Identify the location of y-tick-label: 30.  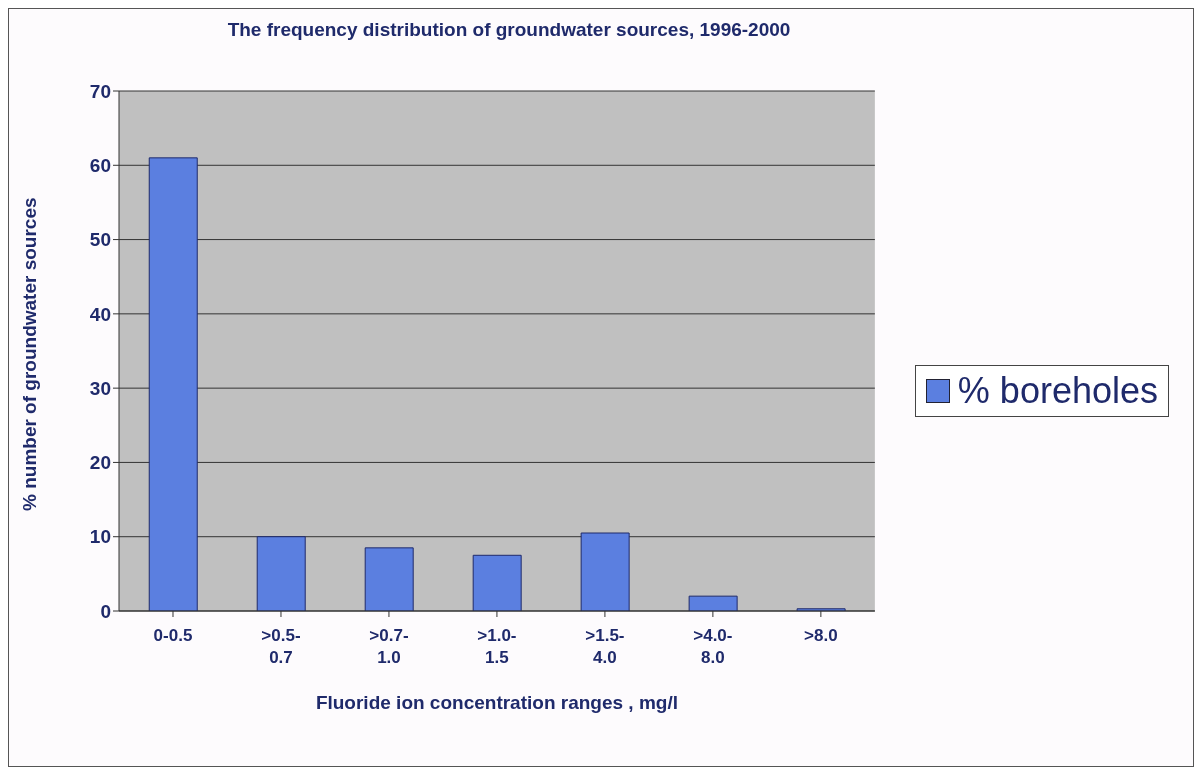
(100, 388).